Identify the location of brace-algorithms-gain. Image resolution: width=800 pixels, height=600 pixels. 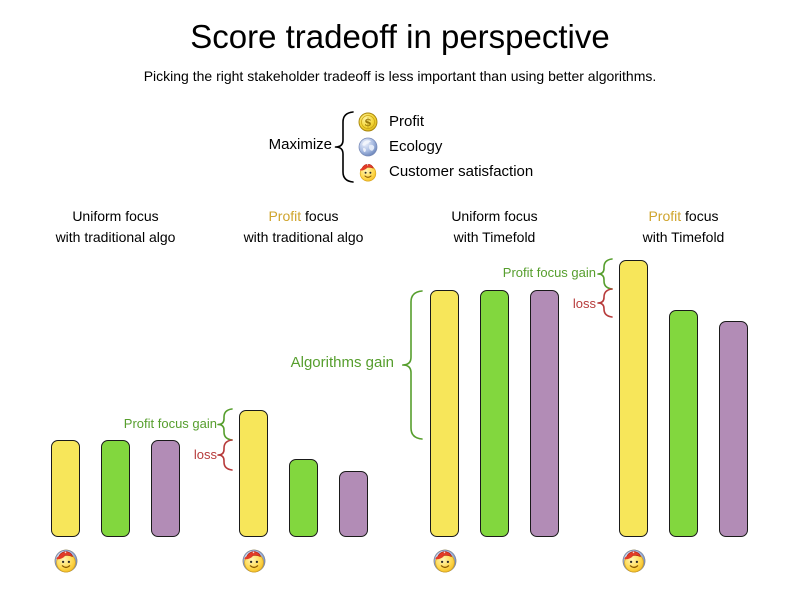
(412, 365).